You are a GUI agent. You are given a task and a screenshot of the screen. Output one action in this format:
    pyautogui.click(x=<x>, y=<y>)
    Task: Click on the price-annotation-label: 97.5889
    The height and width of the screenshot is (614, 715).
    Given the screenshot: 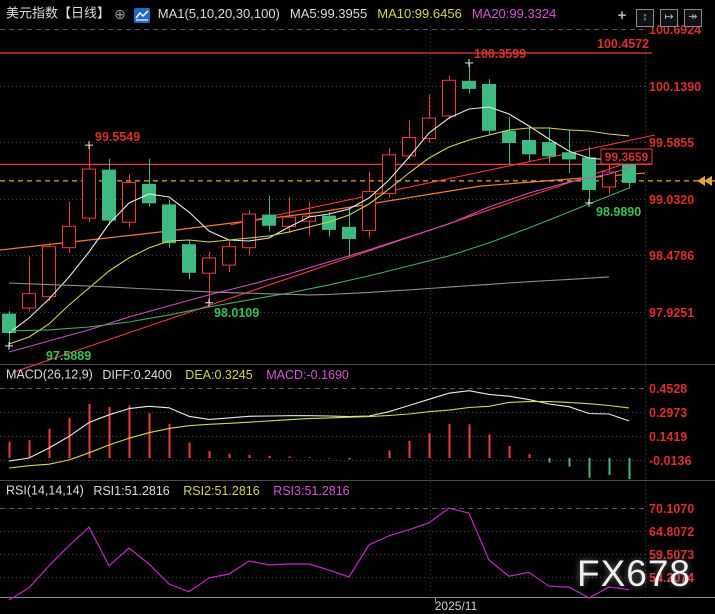 What is the action you would take?
    pyautogui.click(x=68, y=356)
    